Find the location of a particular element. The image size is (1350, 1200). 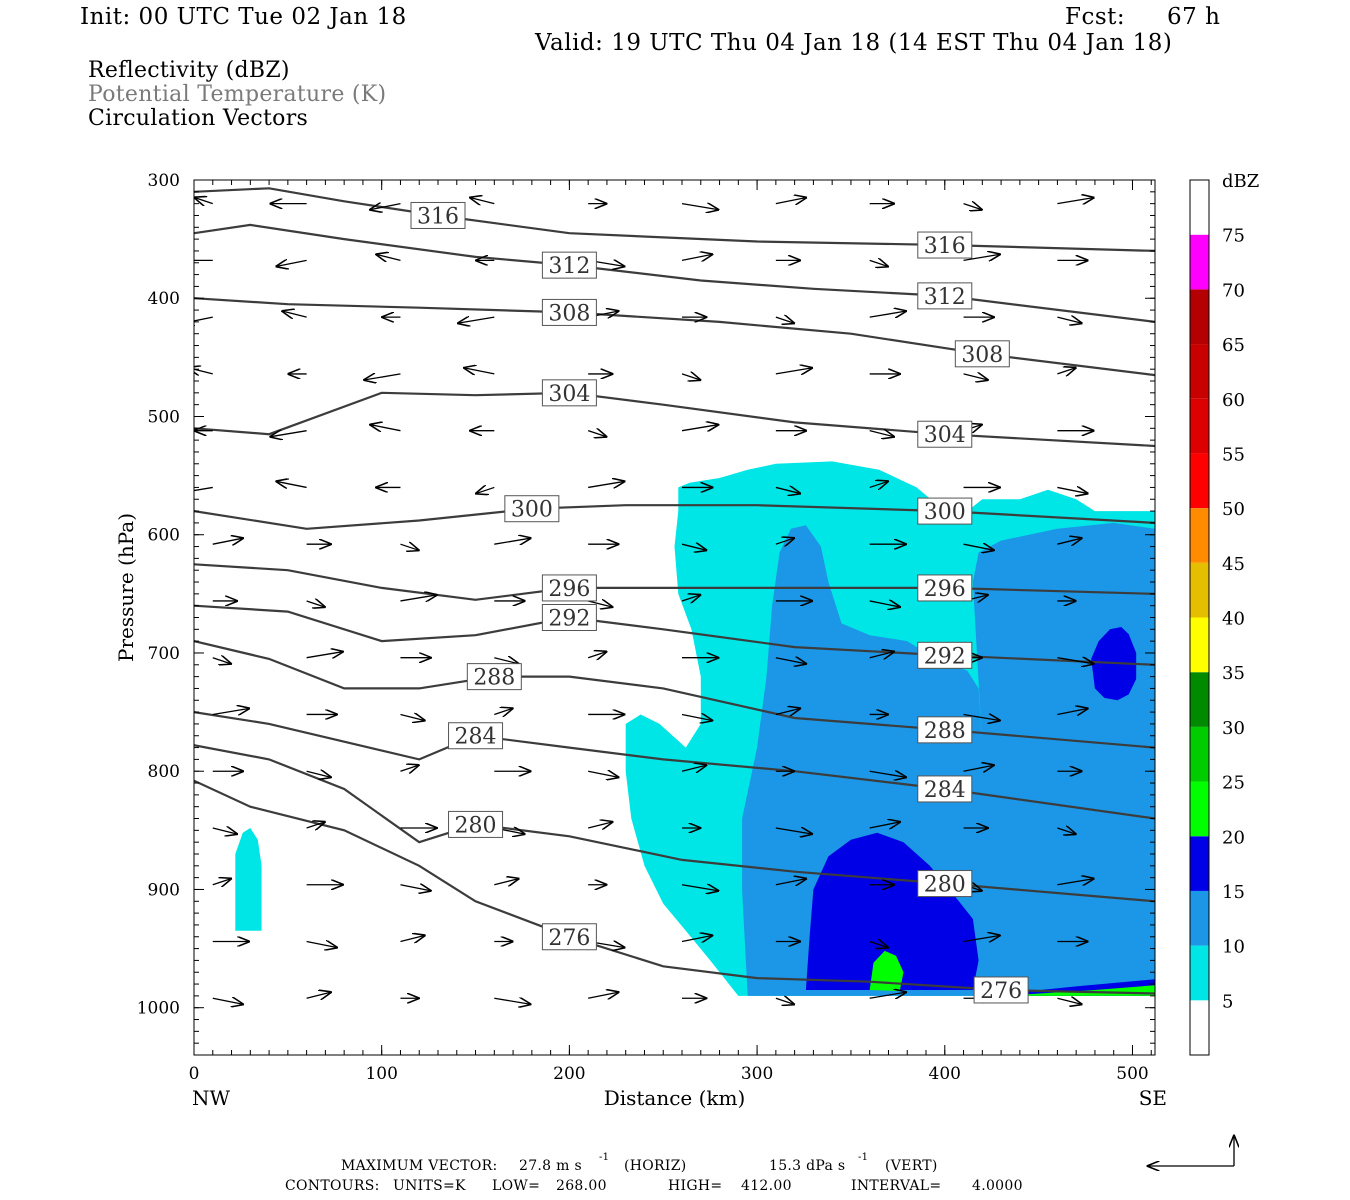

x-tick-label: 200 is located at coordinates (569, 1074).